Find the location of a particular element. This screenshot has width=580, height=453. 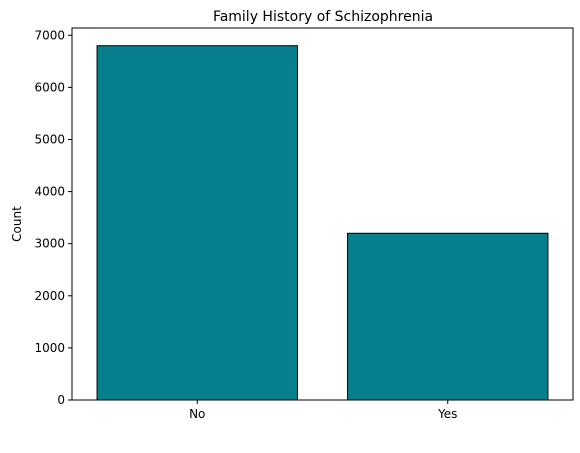

bar-yes is located at coordinates (448, 316).